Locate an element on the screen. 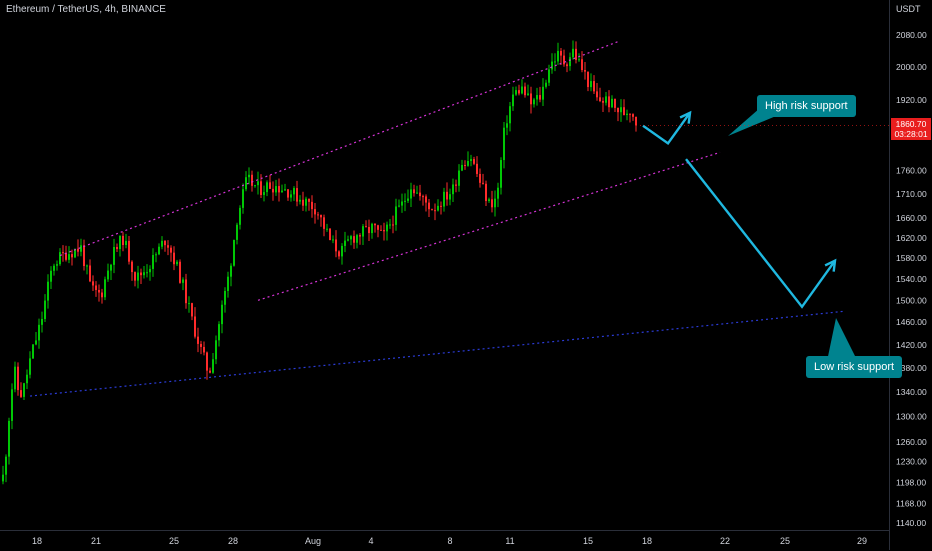 This screenshot has width=932, height=551. price-tick-label: 2080.00 is located at coordinates (911, 35).